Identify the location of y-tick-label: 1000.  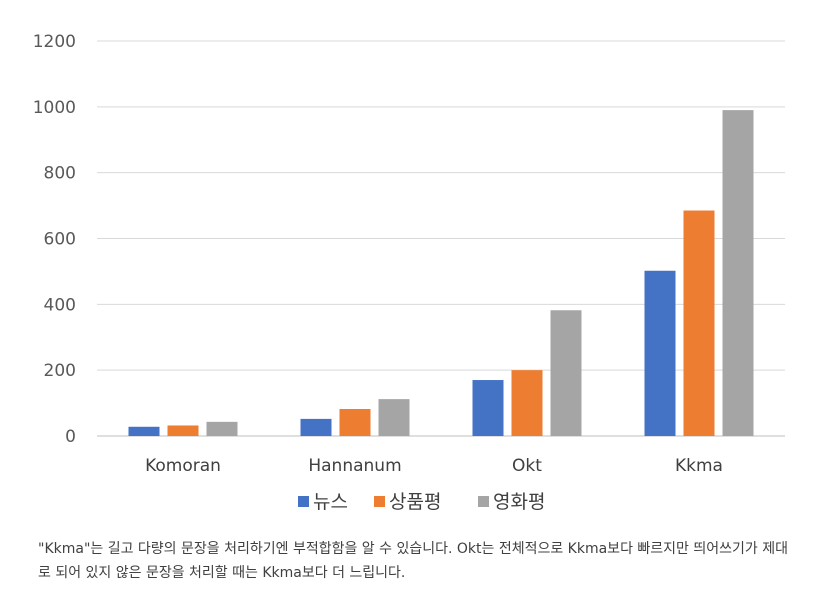
(54, 108).